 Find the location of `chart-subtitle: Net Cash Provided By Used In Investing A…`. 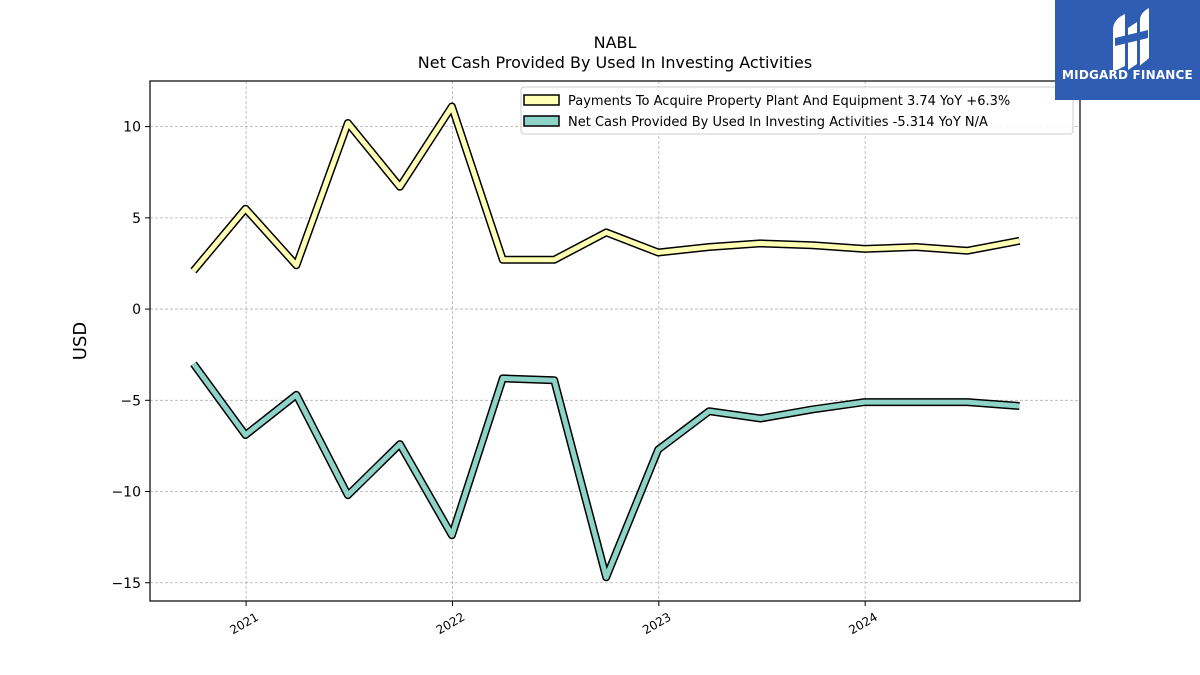

chart-subtitle: Net Cash Provided By Used In Investing A… is located at coordinates (615, 62).